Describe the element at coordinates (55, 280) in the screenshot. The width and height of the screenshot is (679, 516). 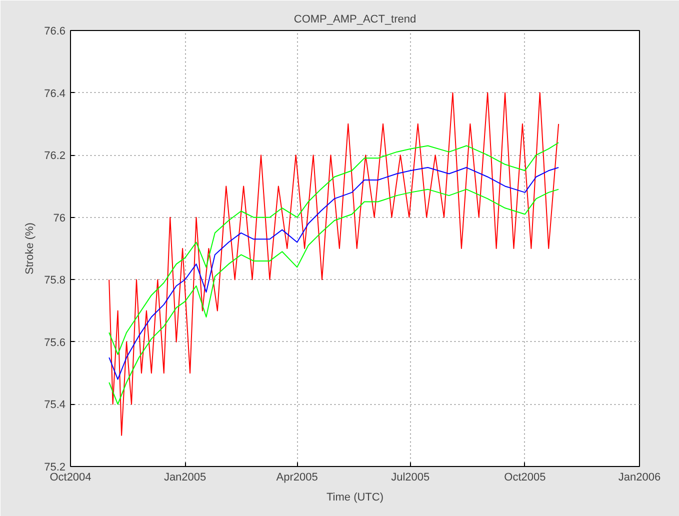
I see `y-tick-label: 75.8` at that location.